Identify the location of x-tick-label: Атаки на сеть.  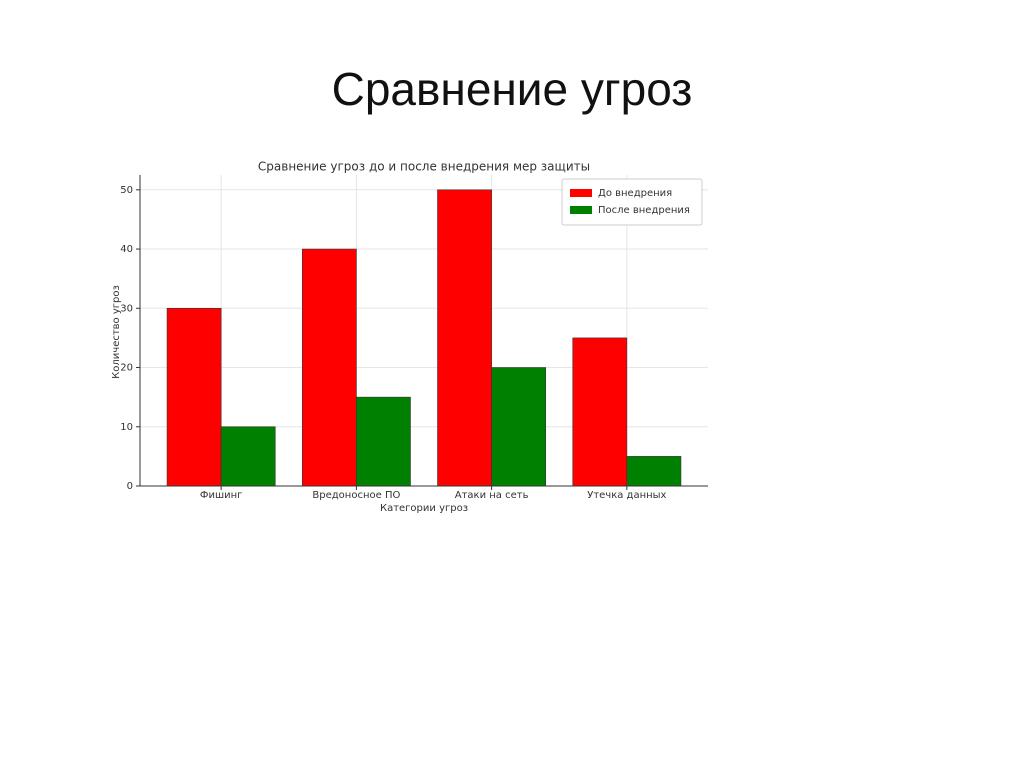
(492, 495).